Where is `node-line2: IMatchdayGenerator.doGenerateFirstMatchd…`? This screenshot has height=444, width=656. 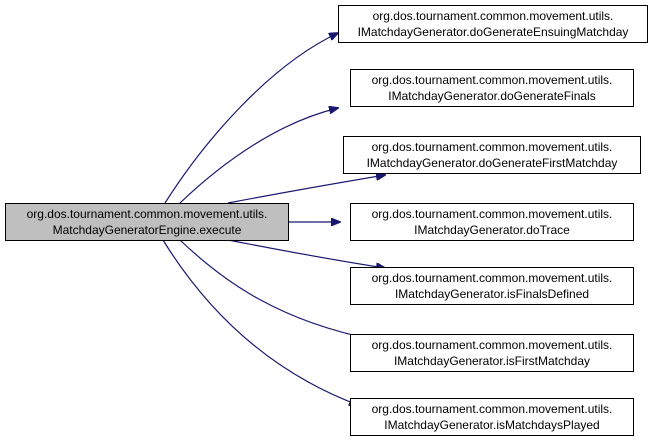 node-line2: IMatchdayGenerator.doGenerateFirstMatchd… is located at coordinates (492, 163).